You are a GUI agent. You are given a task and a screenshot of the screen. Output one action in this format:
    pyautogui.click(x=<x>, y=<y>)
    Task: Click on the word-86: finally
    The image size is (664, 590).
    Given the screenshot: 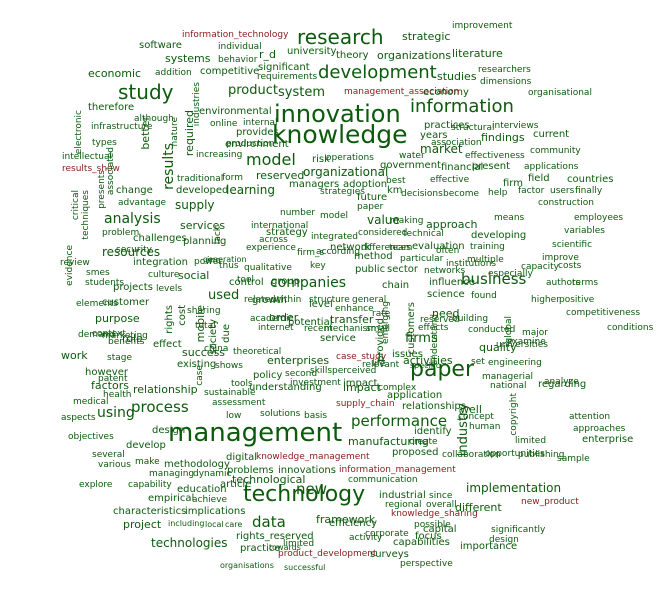 What is the action you would take?
    pyautogui.click(x=589, y=191)
    